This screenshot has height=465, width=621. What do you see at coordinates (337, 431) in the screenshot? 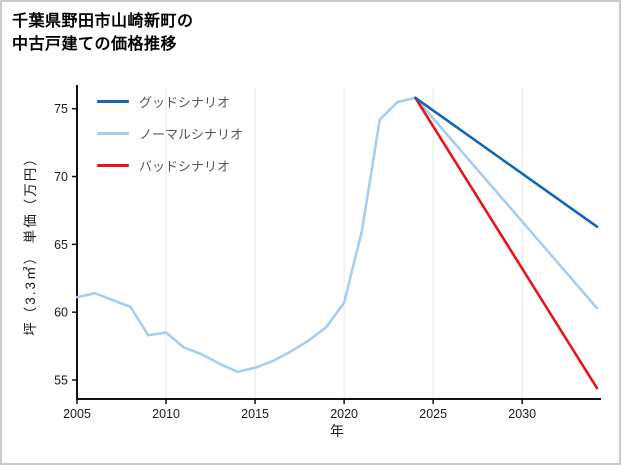
I see `x-axis-label: 年` at bounding box center [337, 431].